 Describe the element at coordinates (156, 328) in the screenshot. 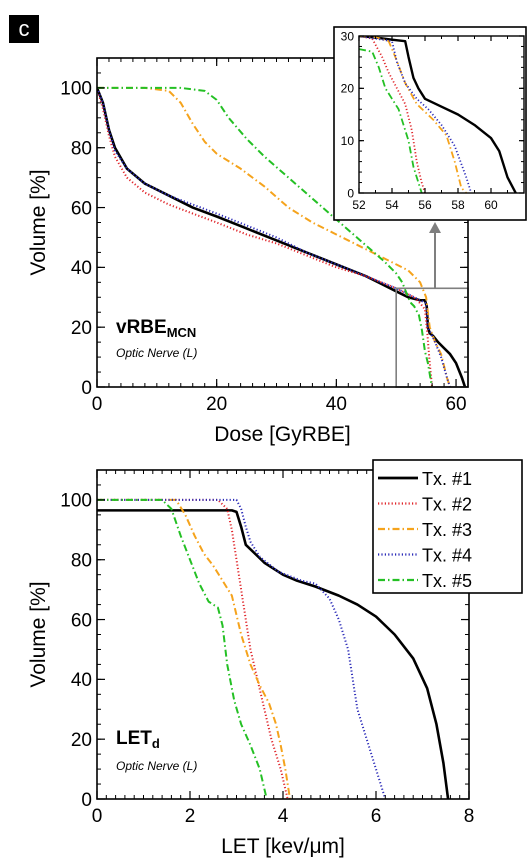

I see `top-chart-title: vRBEMCN` at that location.